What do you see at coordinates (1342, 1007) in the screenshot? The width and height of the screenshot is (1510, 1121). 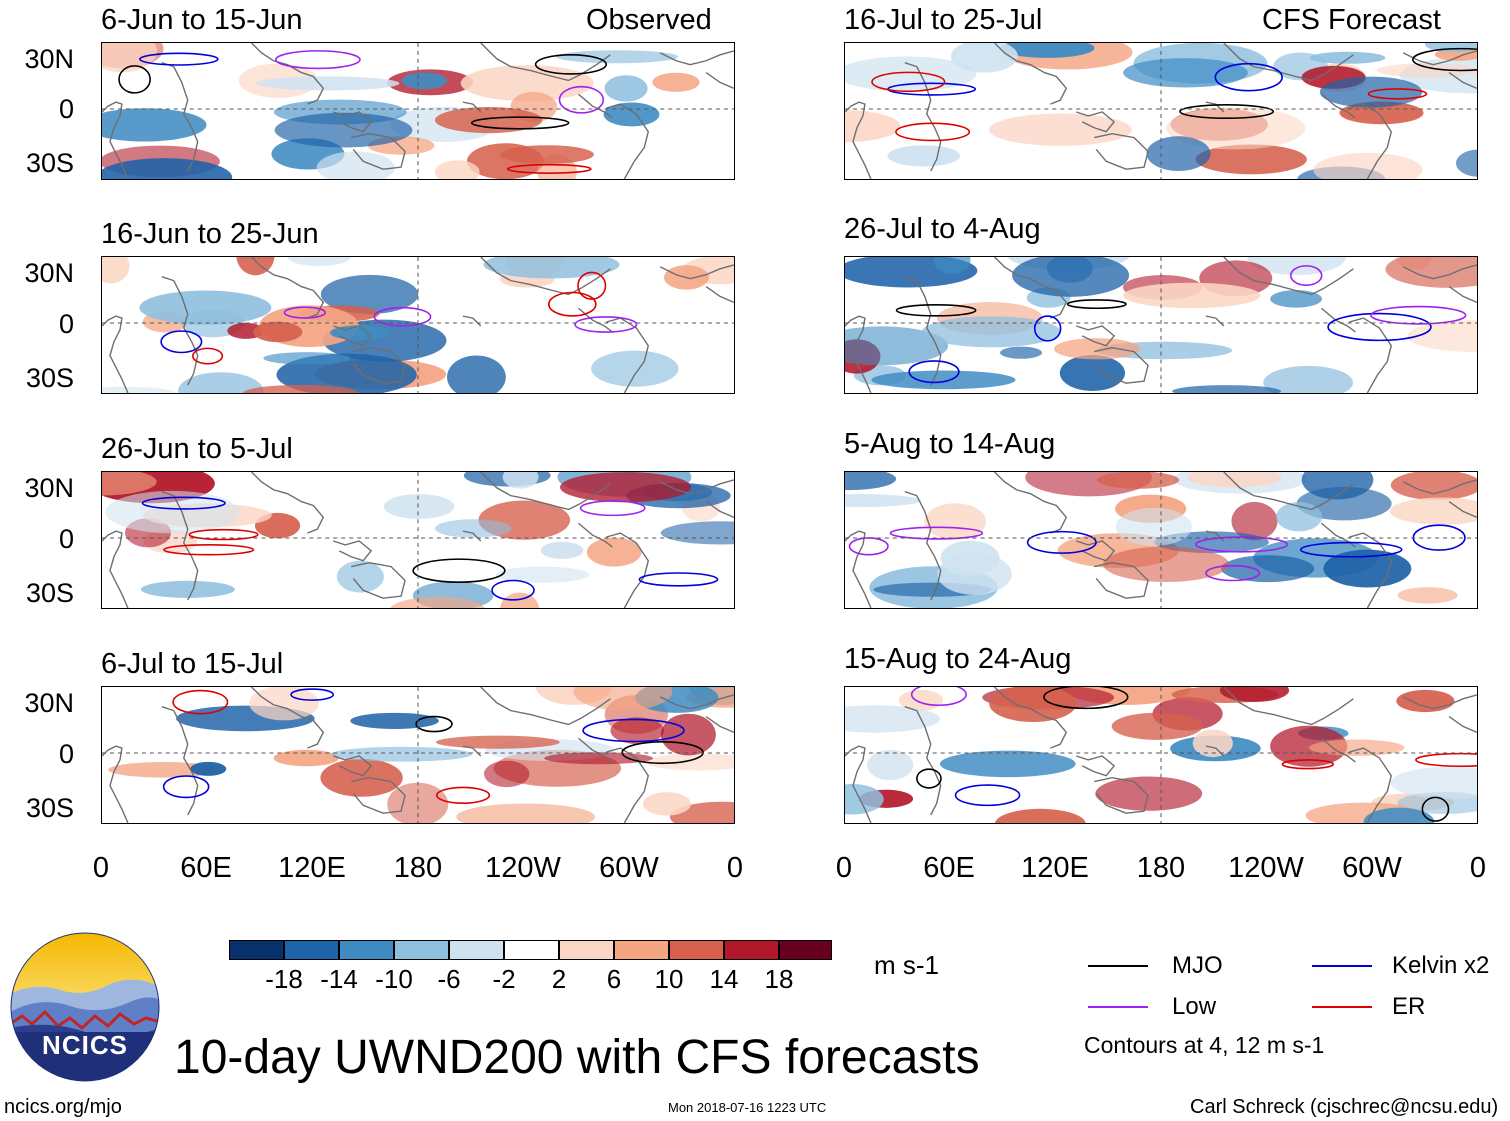 I see `legend-line-er` at bounding box center [1342, 1007].